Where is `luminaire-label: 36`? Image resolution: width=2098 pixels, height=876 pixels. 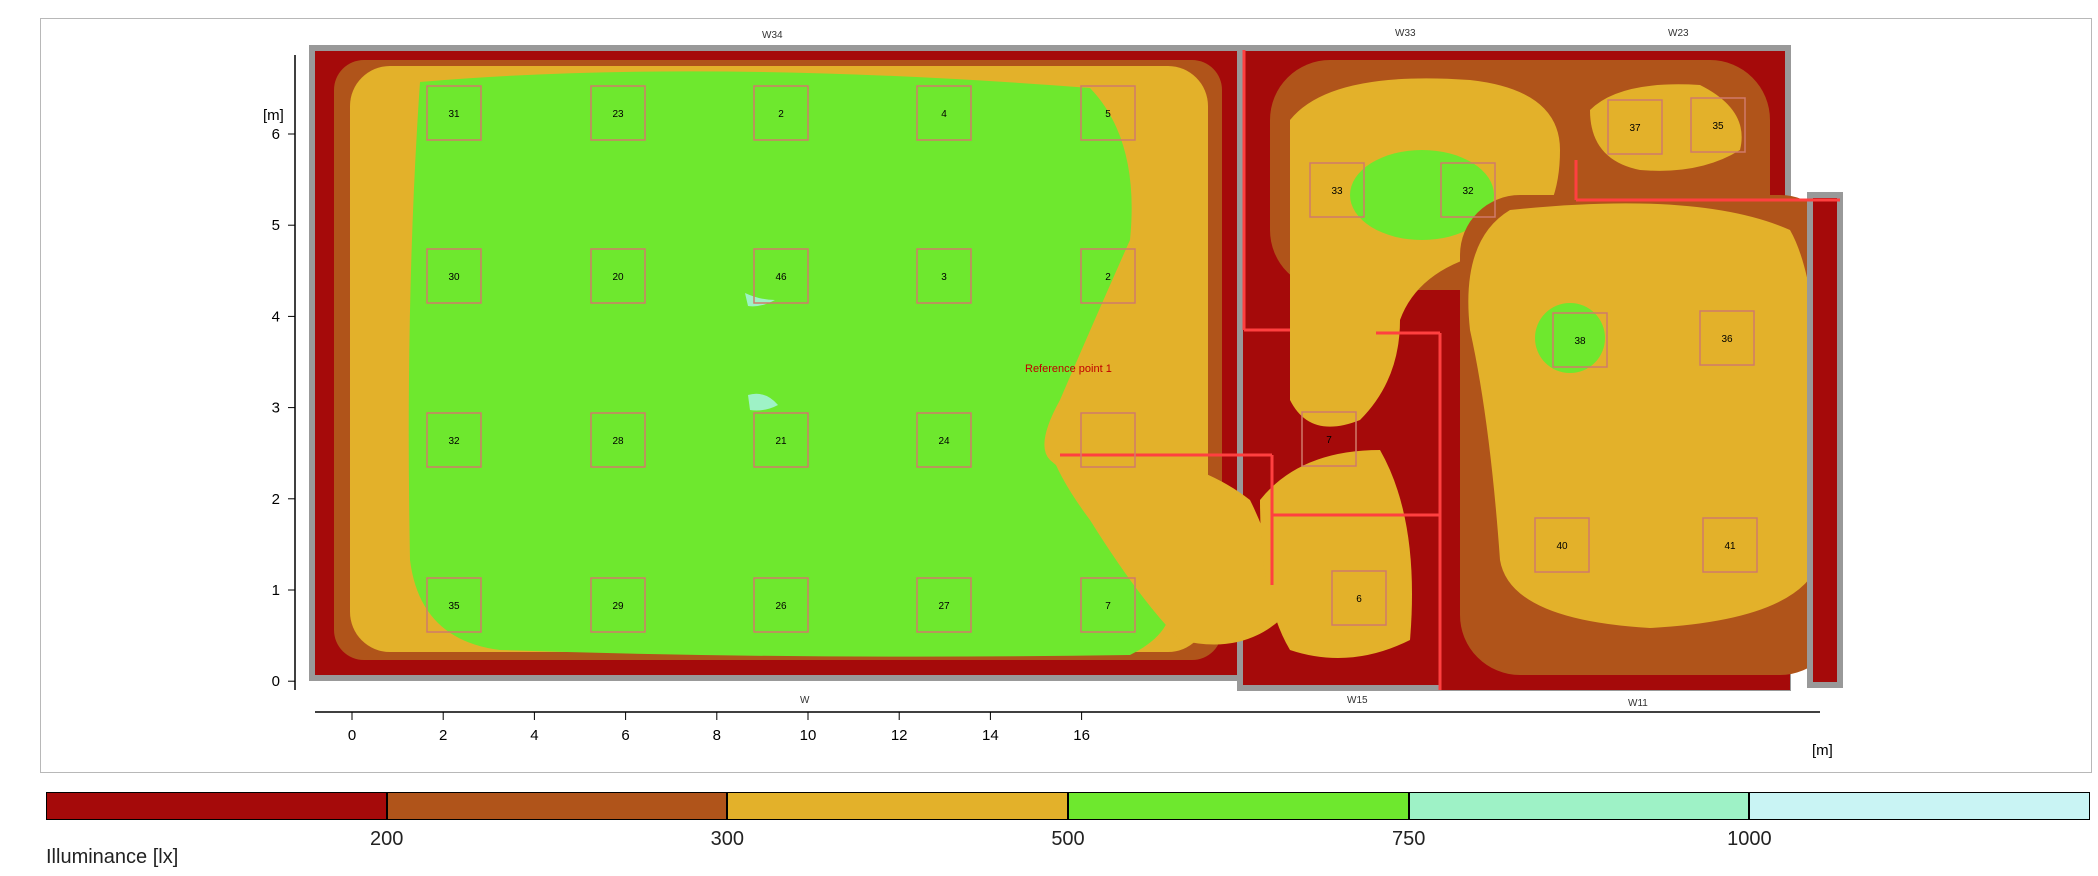 luminaire-label: 36 is located at coordinates (1727, 339).